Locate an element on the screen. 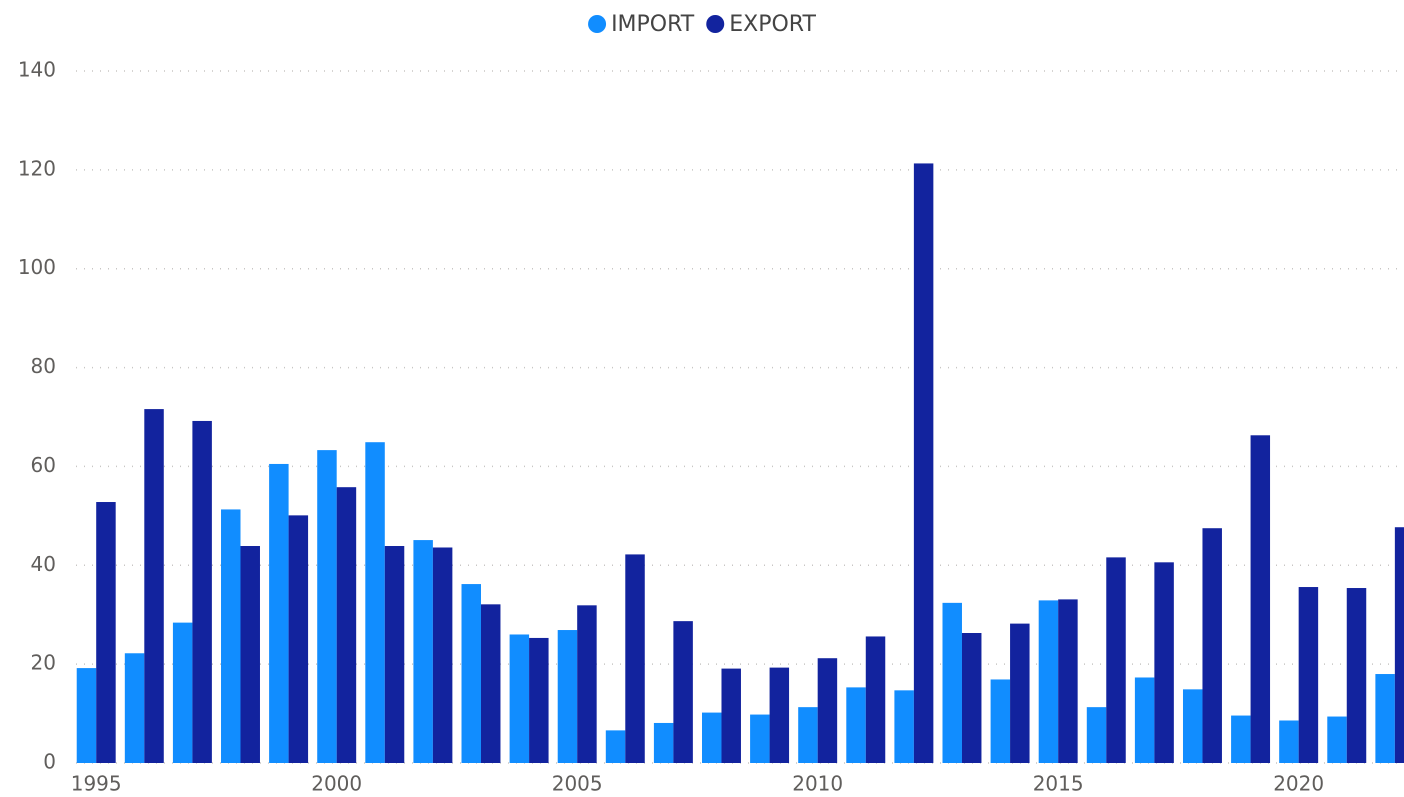 The image size is (1404, 797). y-tick-label: 40 is located at coordinates (43, 564).